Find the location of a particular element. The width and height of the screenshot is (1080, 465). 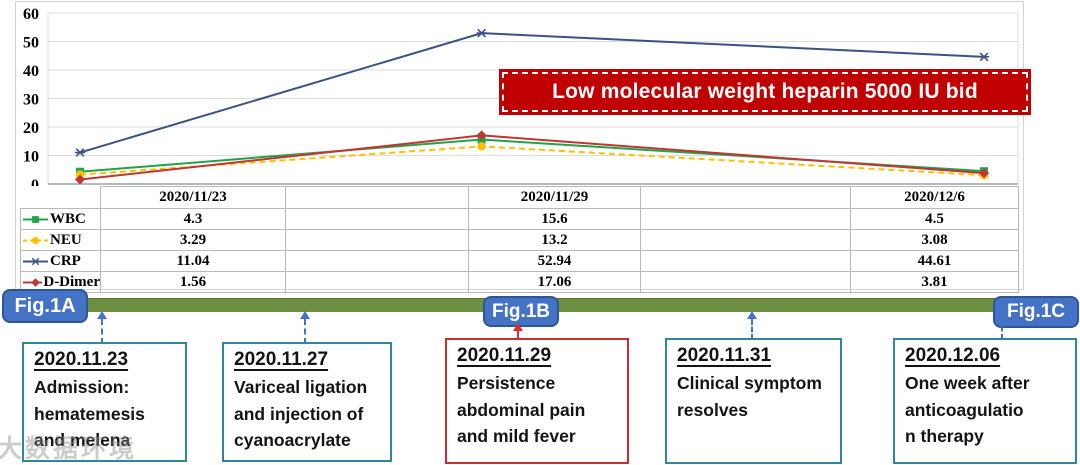

legend-cell: CRP is located at coordinates (60, 261).